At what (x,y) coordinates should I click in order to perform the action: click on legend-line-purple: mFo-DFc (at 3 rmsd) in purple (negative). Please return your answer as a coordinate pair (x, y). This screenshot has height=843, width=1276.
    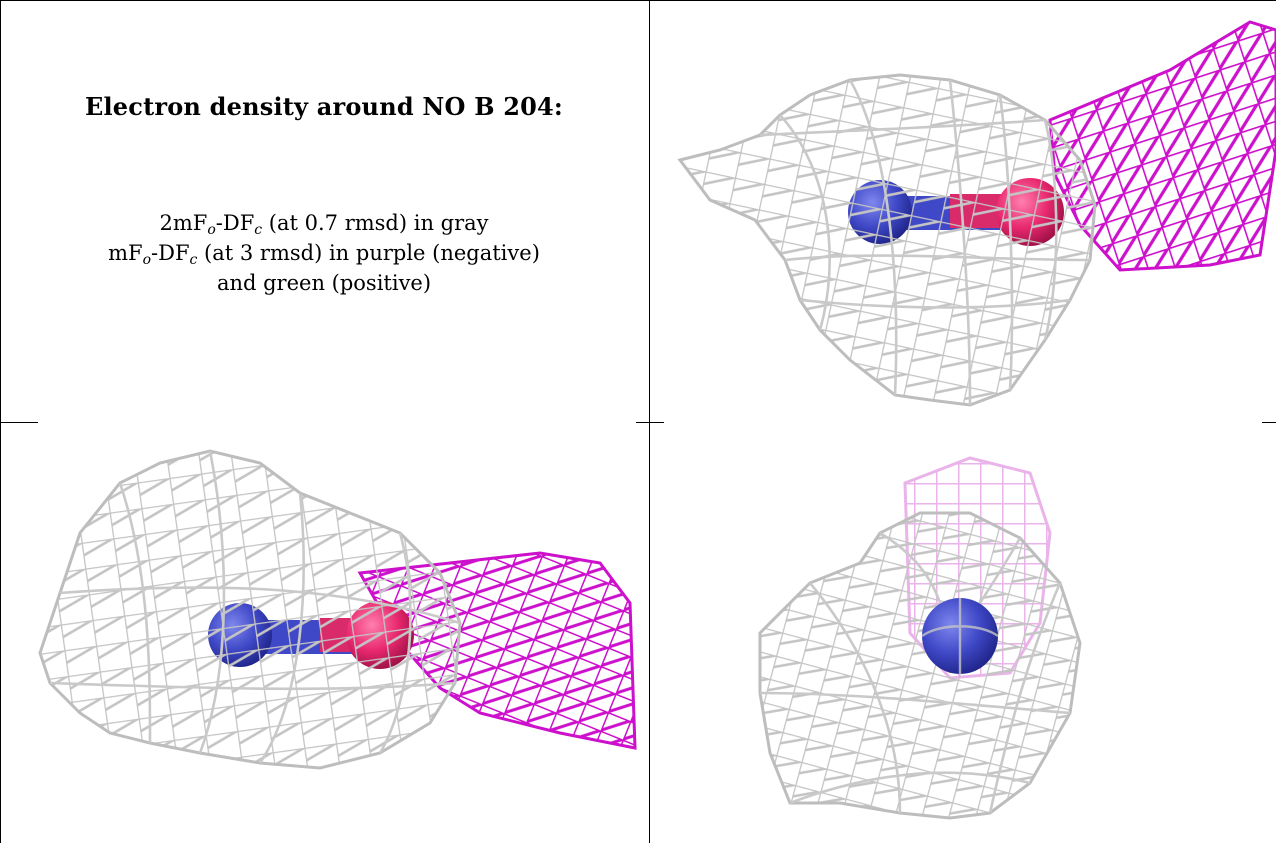
    Looking at the image, I should click on (324, 254).